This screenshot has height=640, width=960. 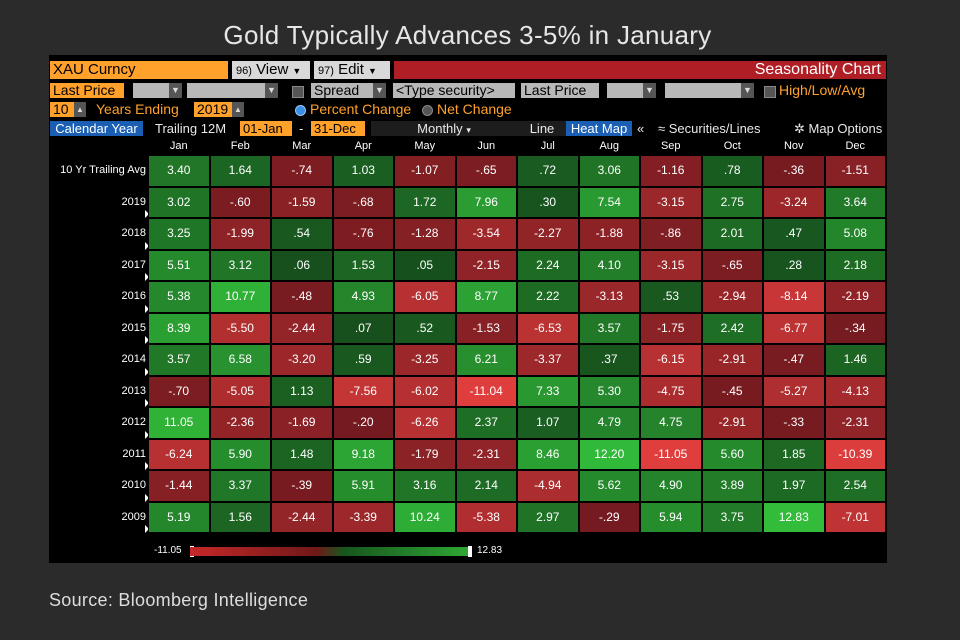 I want to click on heatmap-cell: .53, so click(x=671, y=297).